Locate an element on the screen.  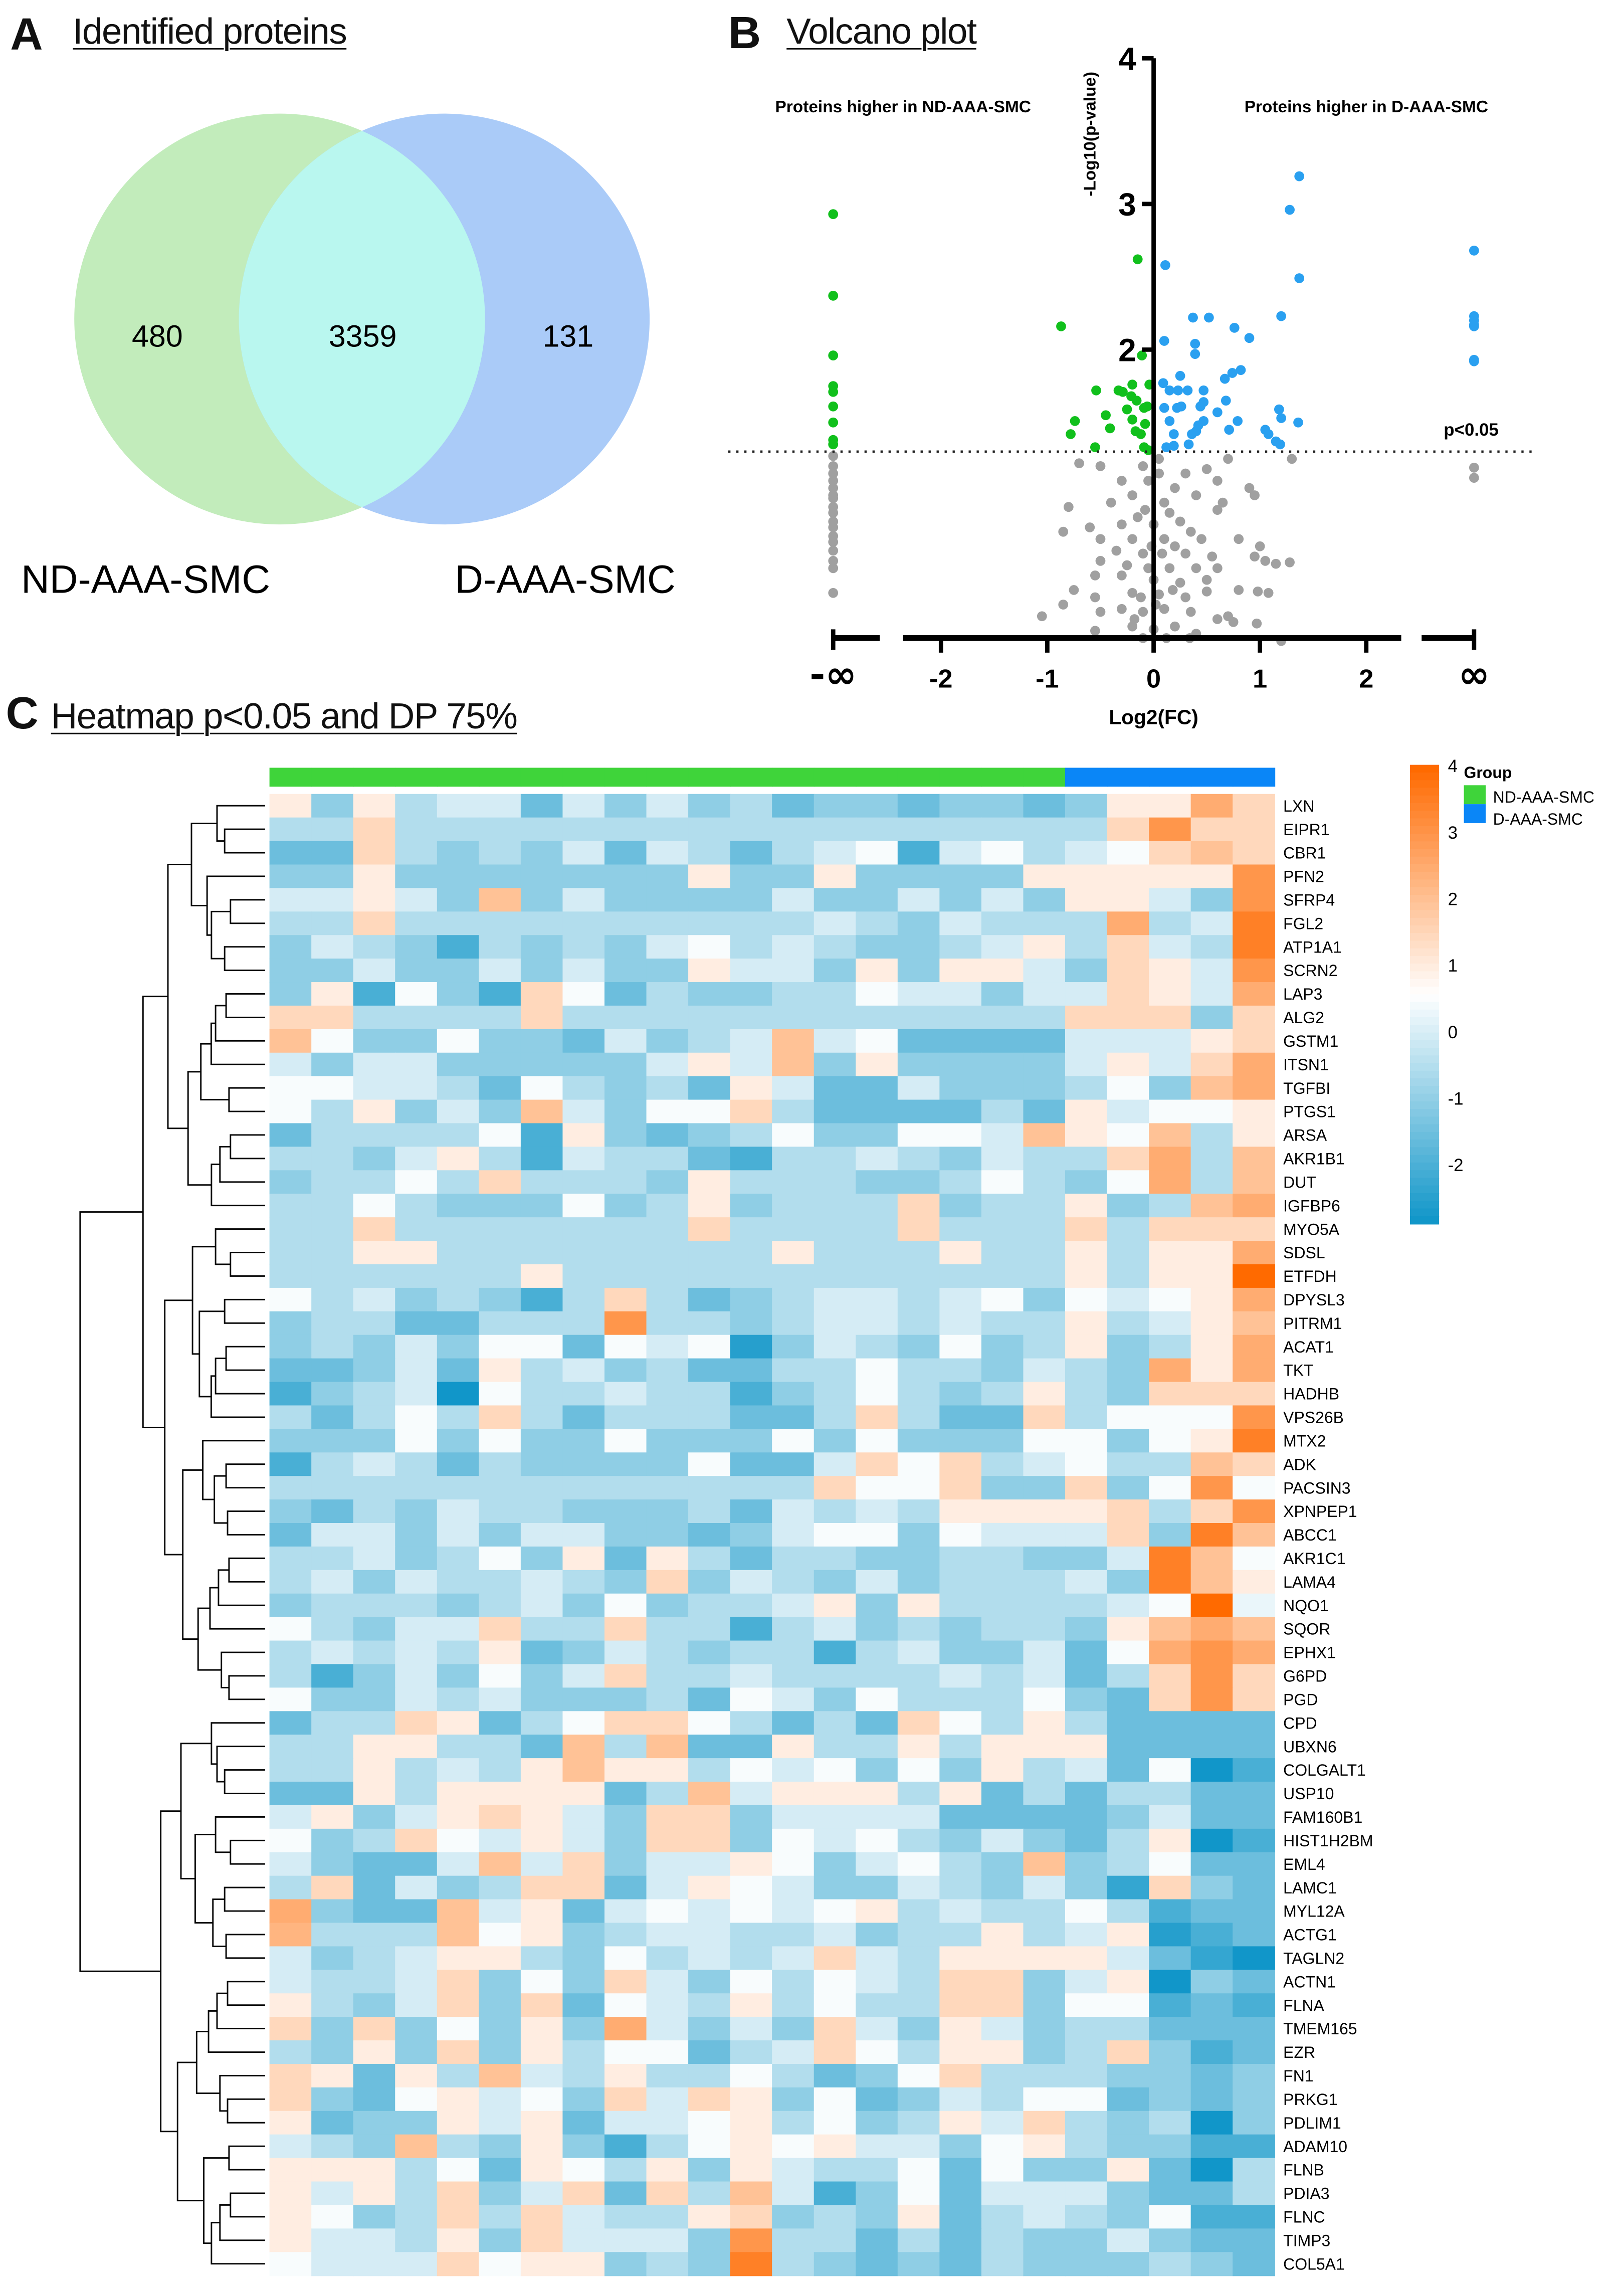
x-tick-label: 2 is located at coordinates (1366, 679).